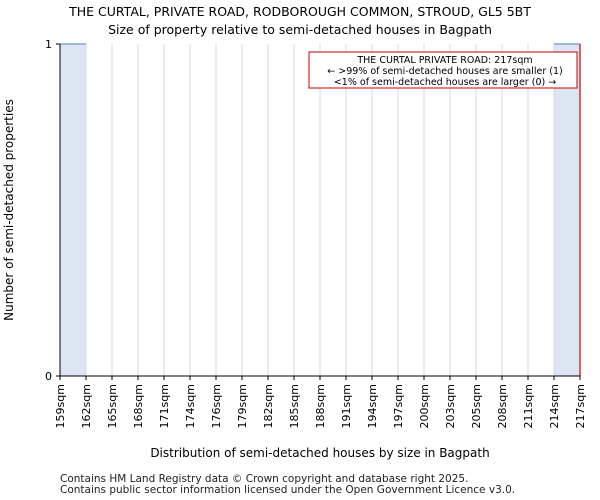 This screenshot has height=500, width=600. Describe the element at coordinates (138, 406) in the screenshot. I see `x-tick-label: 168sqm` at that location.